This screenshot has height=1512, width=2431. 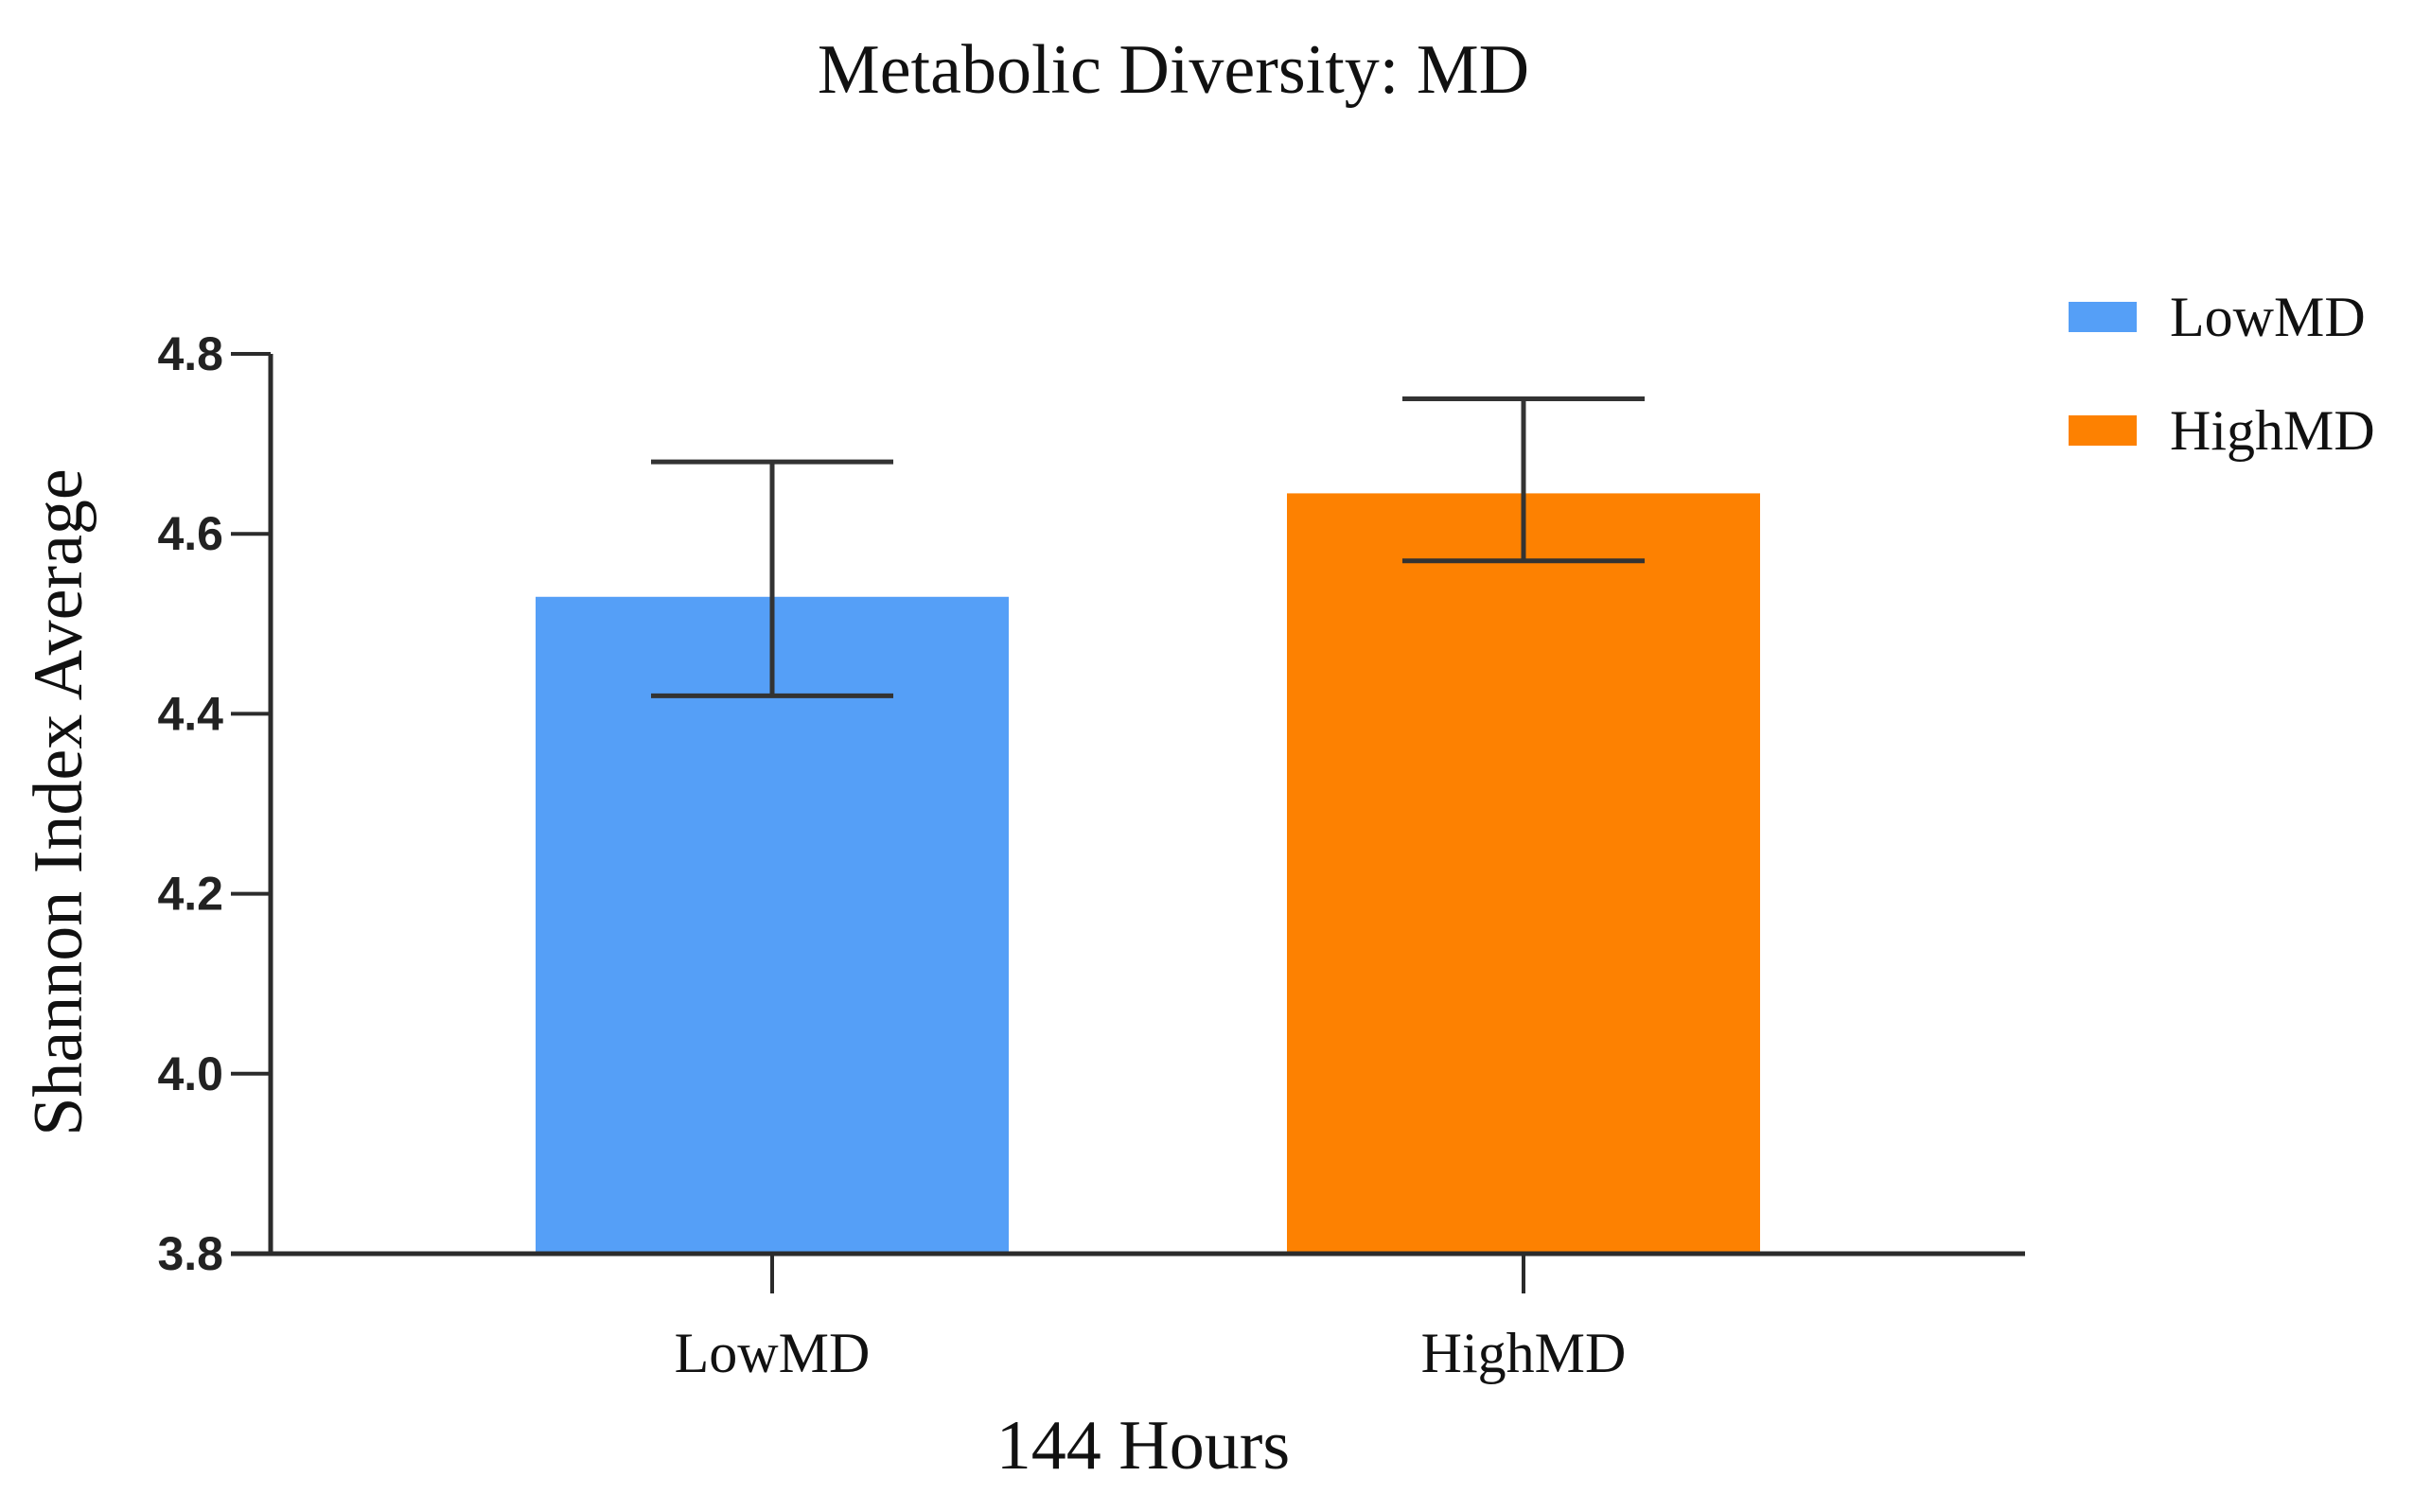 What do you see at coordinates (190, 1073) in the screenshot?
I see `y-tick-label-4.0: 4.0` at bounding box center [190, 1073].